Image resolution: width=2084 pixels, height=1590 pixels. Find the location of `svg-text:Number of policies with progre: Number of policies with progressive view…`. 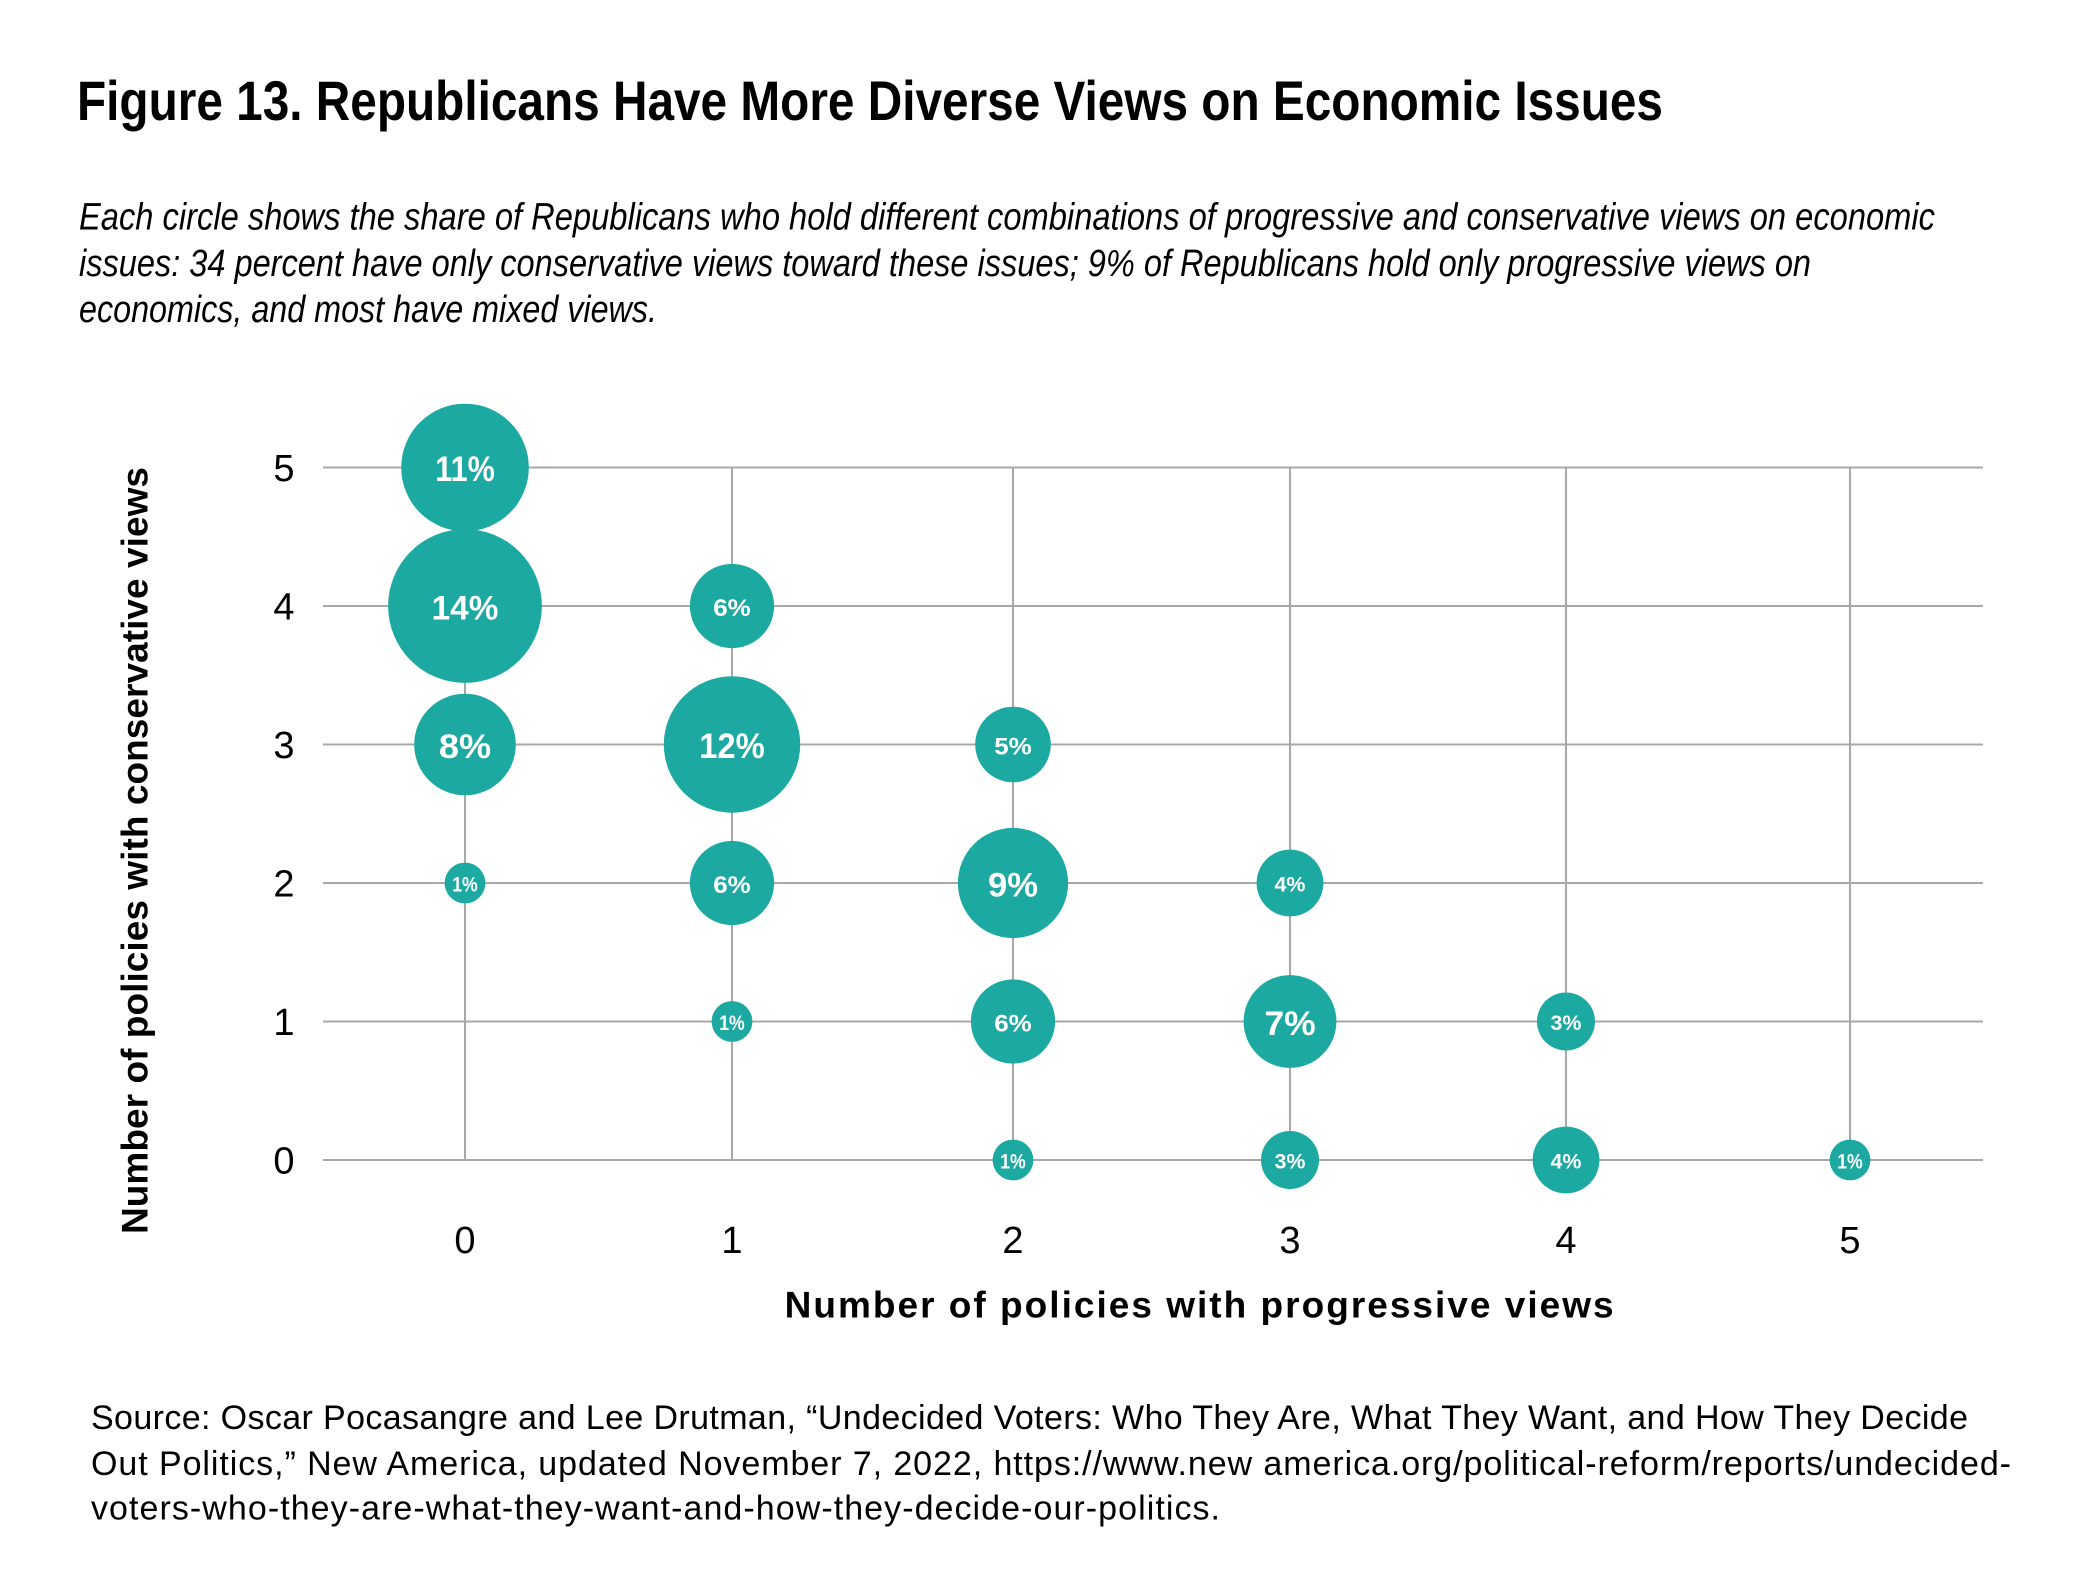

svg-text:Number of policies with progre: Number of policies with progressive view… is located at coordinates (1199, 1305).